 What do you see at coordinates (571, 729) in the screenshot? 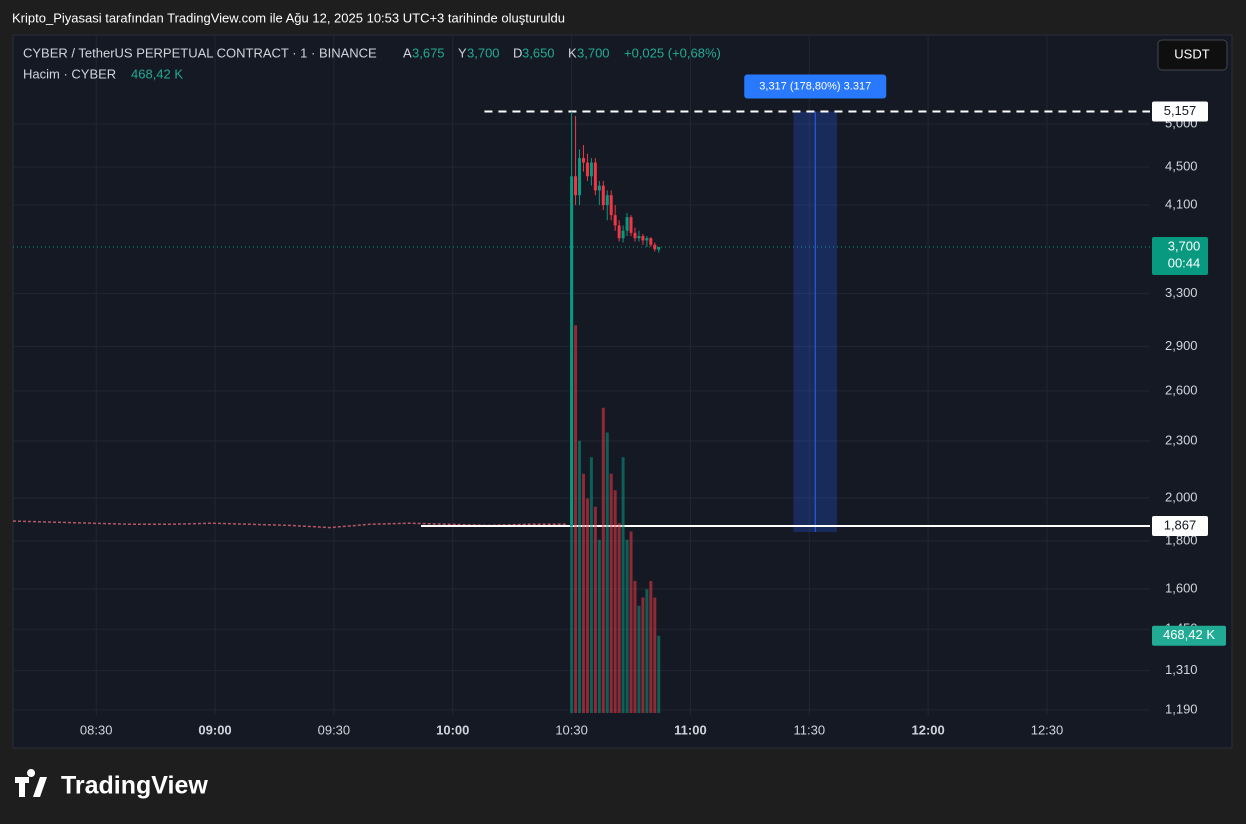
I see `x-tick-label: 10:30` at bounding box center [571, 729].